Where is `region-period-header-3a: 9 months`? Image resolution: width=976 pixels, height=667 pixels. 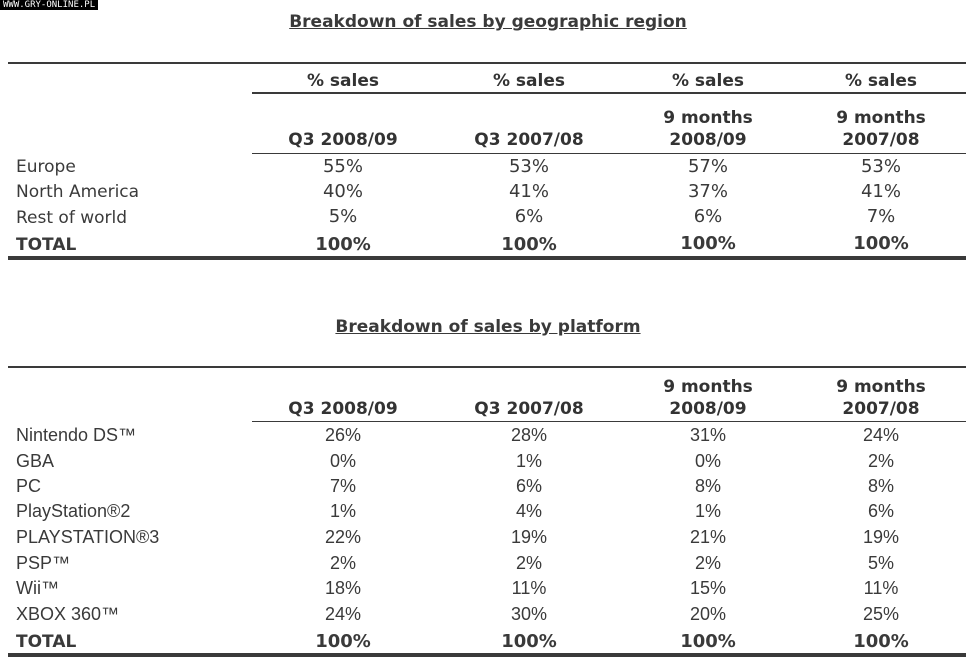
region-period-header-3a: 9 months is located at coordinates (708, 118).